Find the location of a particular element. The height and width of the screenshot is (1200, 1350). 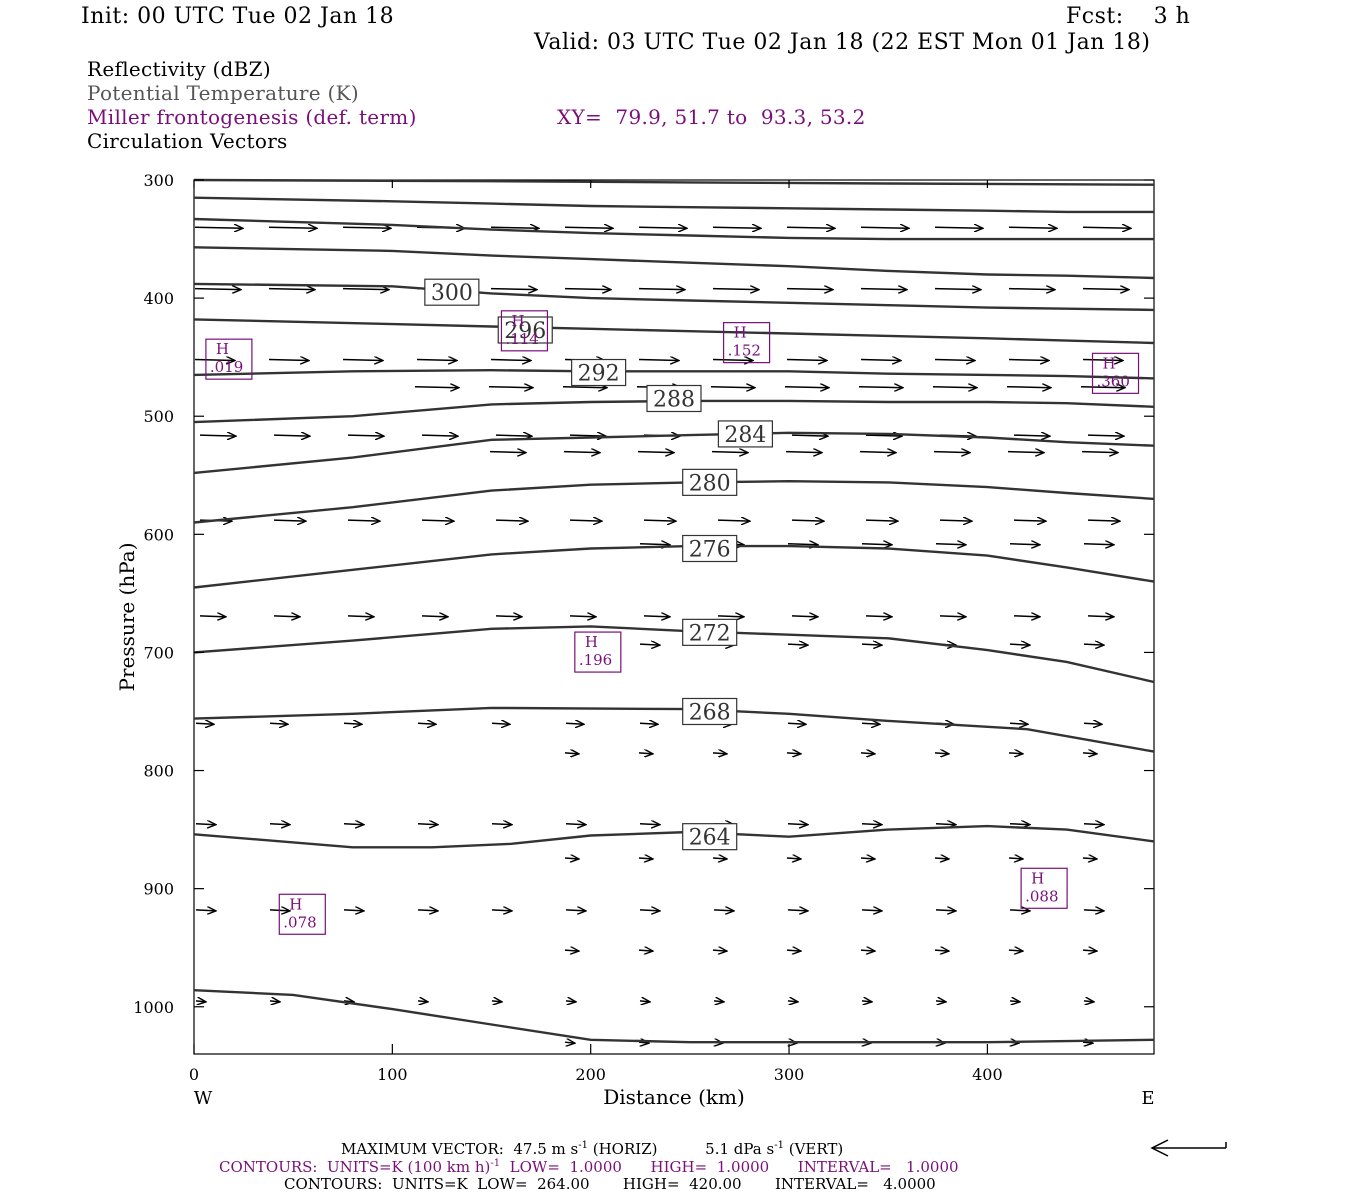

isentrope-label: 284 is located at coordinates (745, 435).